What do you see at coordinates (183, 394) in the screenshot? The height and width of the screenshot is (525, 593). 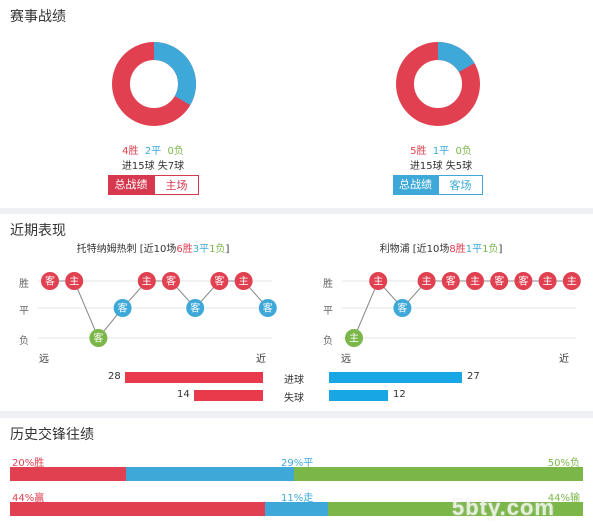 I see `left-conceded-value: 14` at bounding box center [183, 394].